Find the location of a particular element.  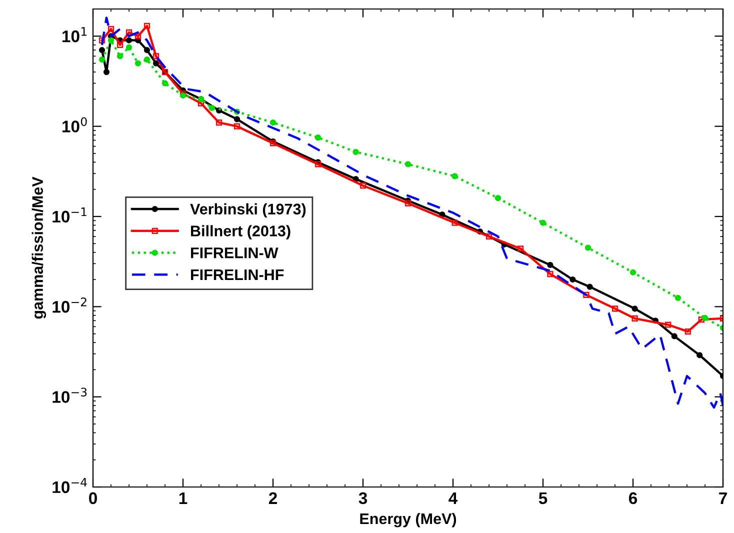

x-axis-title: Energy (MeV) is located at coordinates (408, 520).